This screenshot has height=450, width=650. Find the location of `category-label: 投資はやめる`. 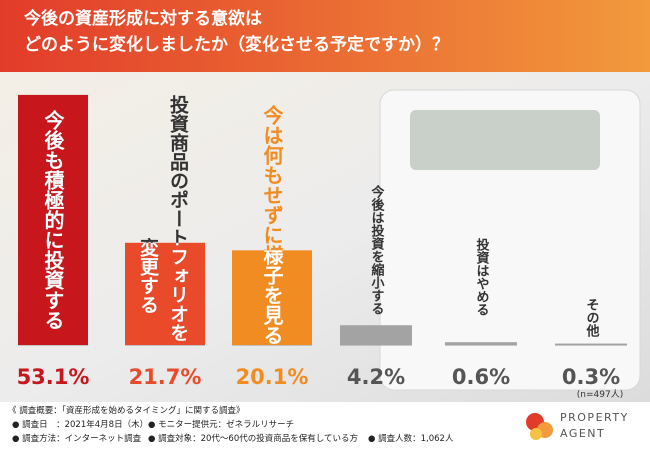

category-label: 投資はやめる is located at coordinates (482, 276).